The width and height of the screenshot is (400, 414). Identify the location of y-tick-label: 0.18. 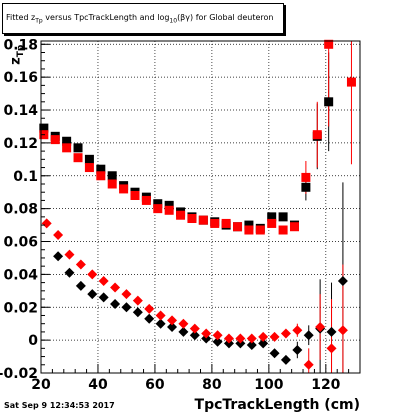
(20, 45).